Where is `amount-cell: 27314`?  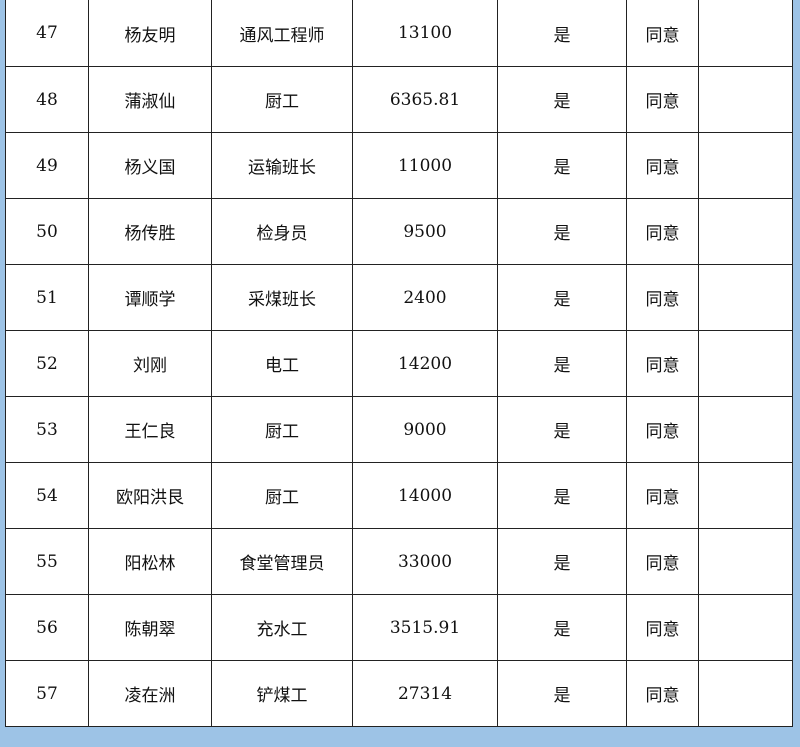
amount-cell: 27314 is located at coordinates (425, 693).